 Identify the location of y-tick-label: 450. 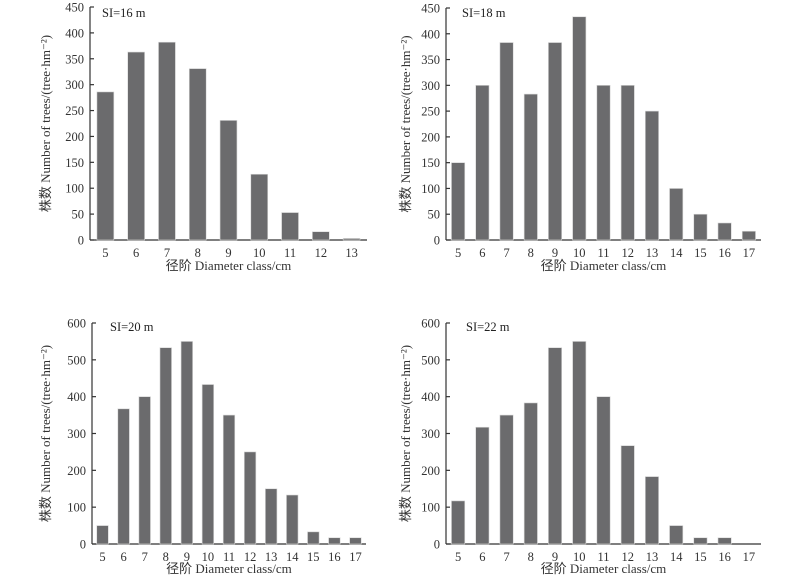
(430, 9).